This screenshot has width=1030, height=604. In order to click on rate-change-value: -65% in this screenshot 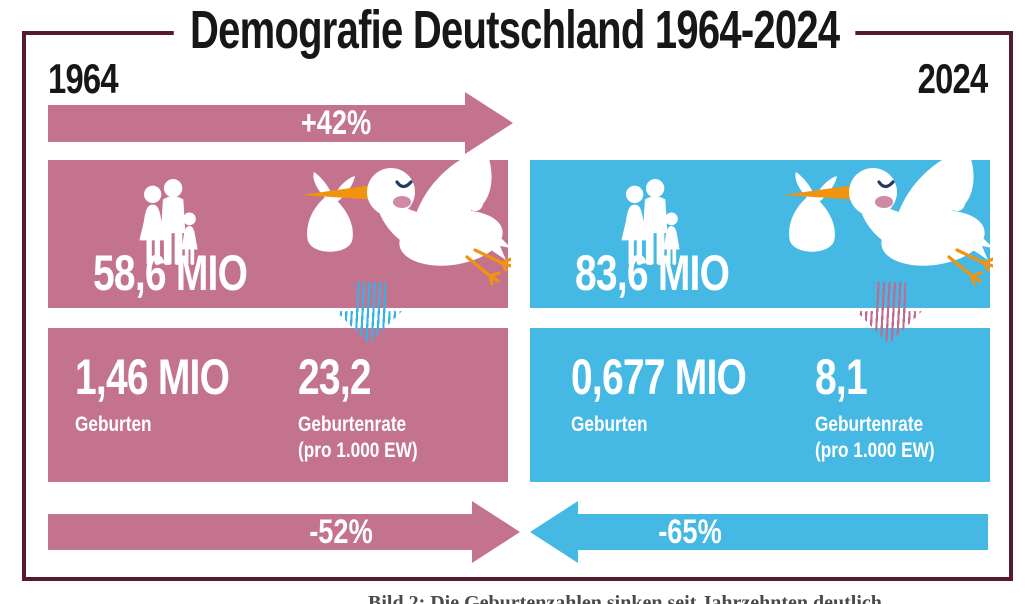, I will do `click(690, 532)`.